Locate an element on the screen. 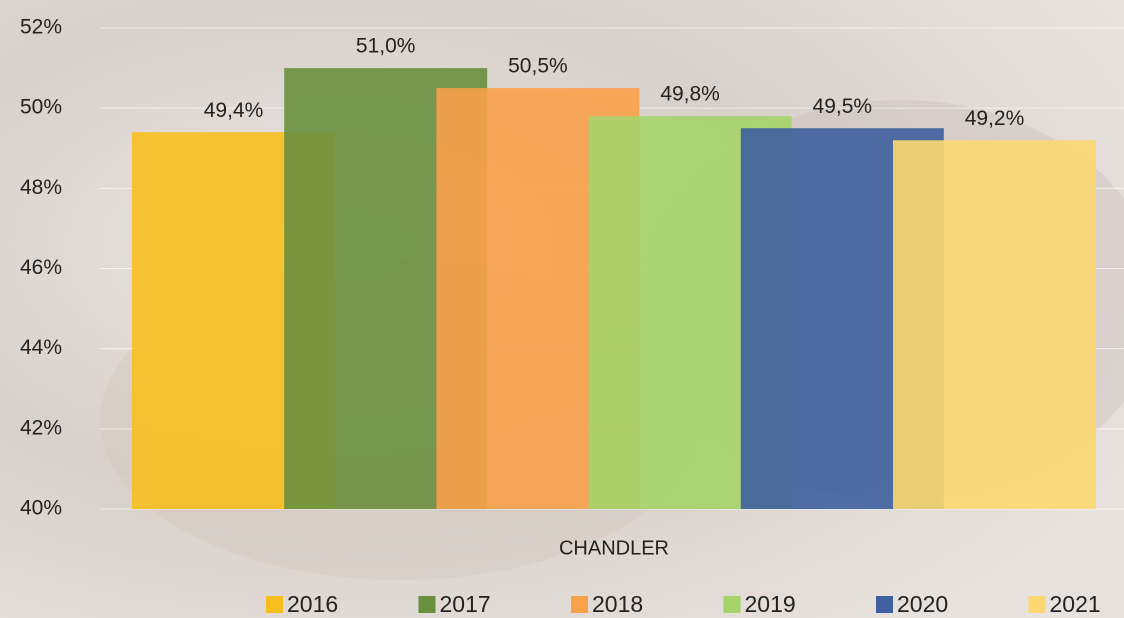 This screenshot has height=618, width=1124. data-label: 51,0% is located at coordinates (386, 46).